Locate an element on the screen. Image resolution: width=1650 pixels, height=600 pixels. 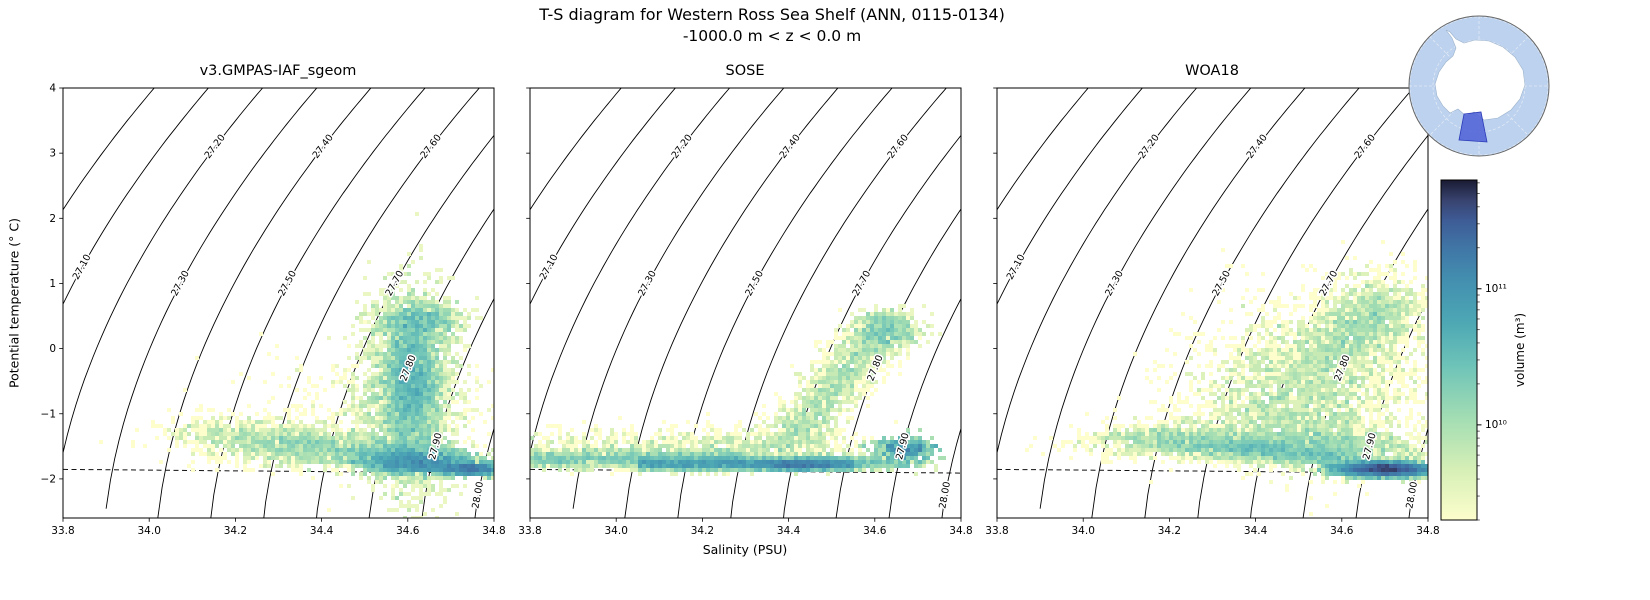
svg-text: 4 is located at coordinates (52, 89).